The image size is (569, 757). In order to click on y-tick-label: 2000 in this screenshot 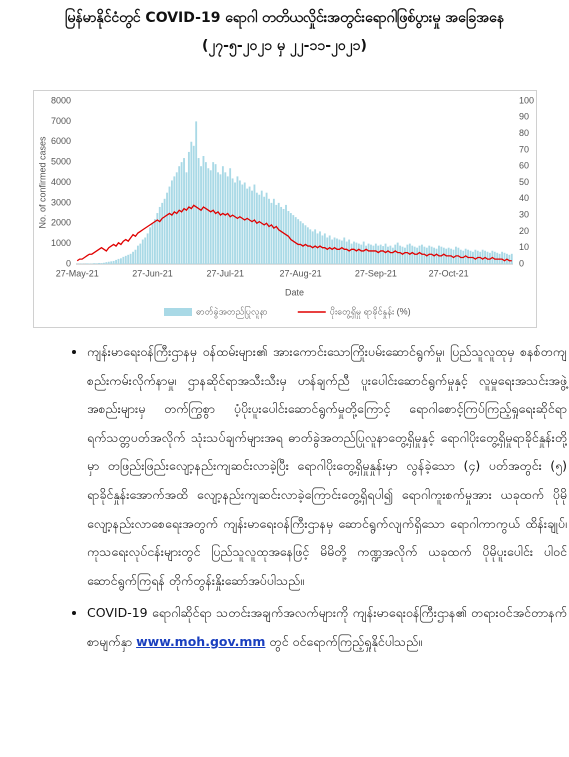, I will do `click(61, 223)`.